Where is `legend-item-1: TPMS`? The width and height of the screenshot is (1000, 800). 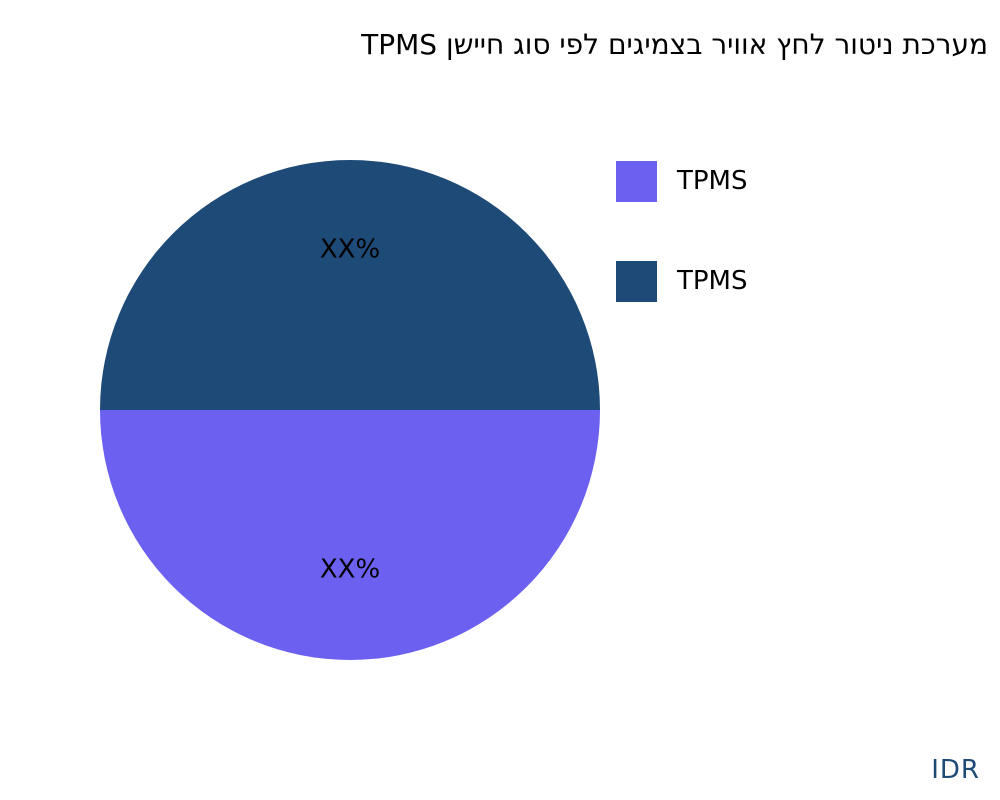
legend-item-1: TPMS is located at coordinates (682, 181).